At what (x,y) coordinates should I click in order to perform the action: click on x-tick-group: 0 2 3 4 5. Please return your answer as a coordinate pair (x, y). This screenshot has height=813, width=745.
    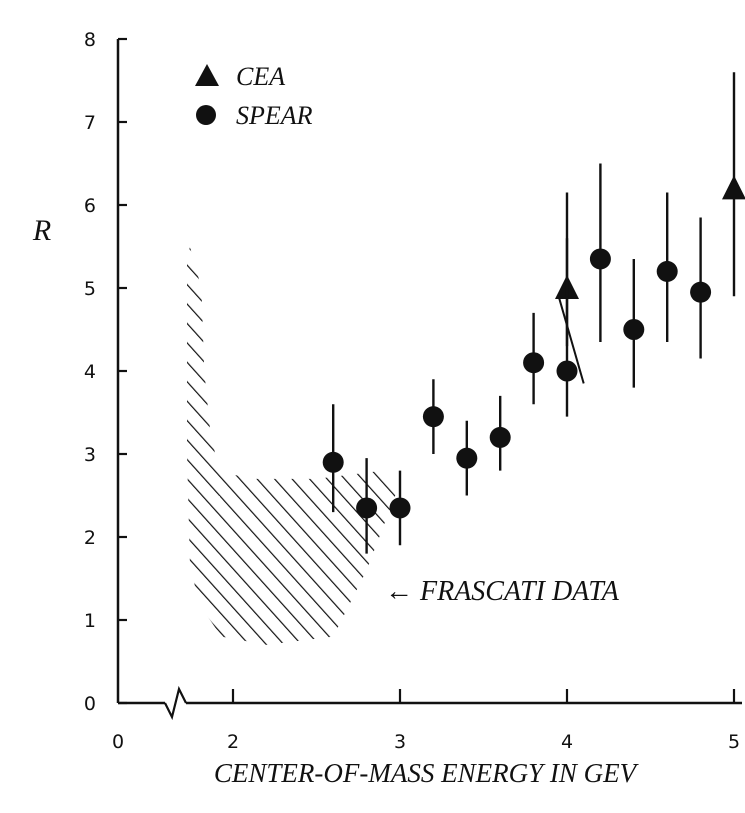
    Looking at the image, I should click on (426, 721).